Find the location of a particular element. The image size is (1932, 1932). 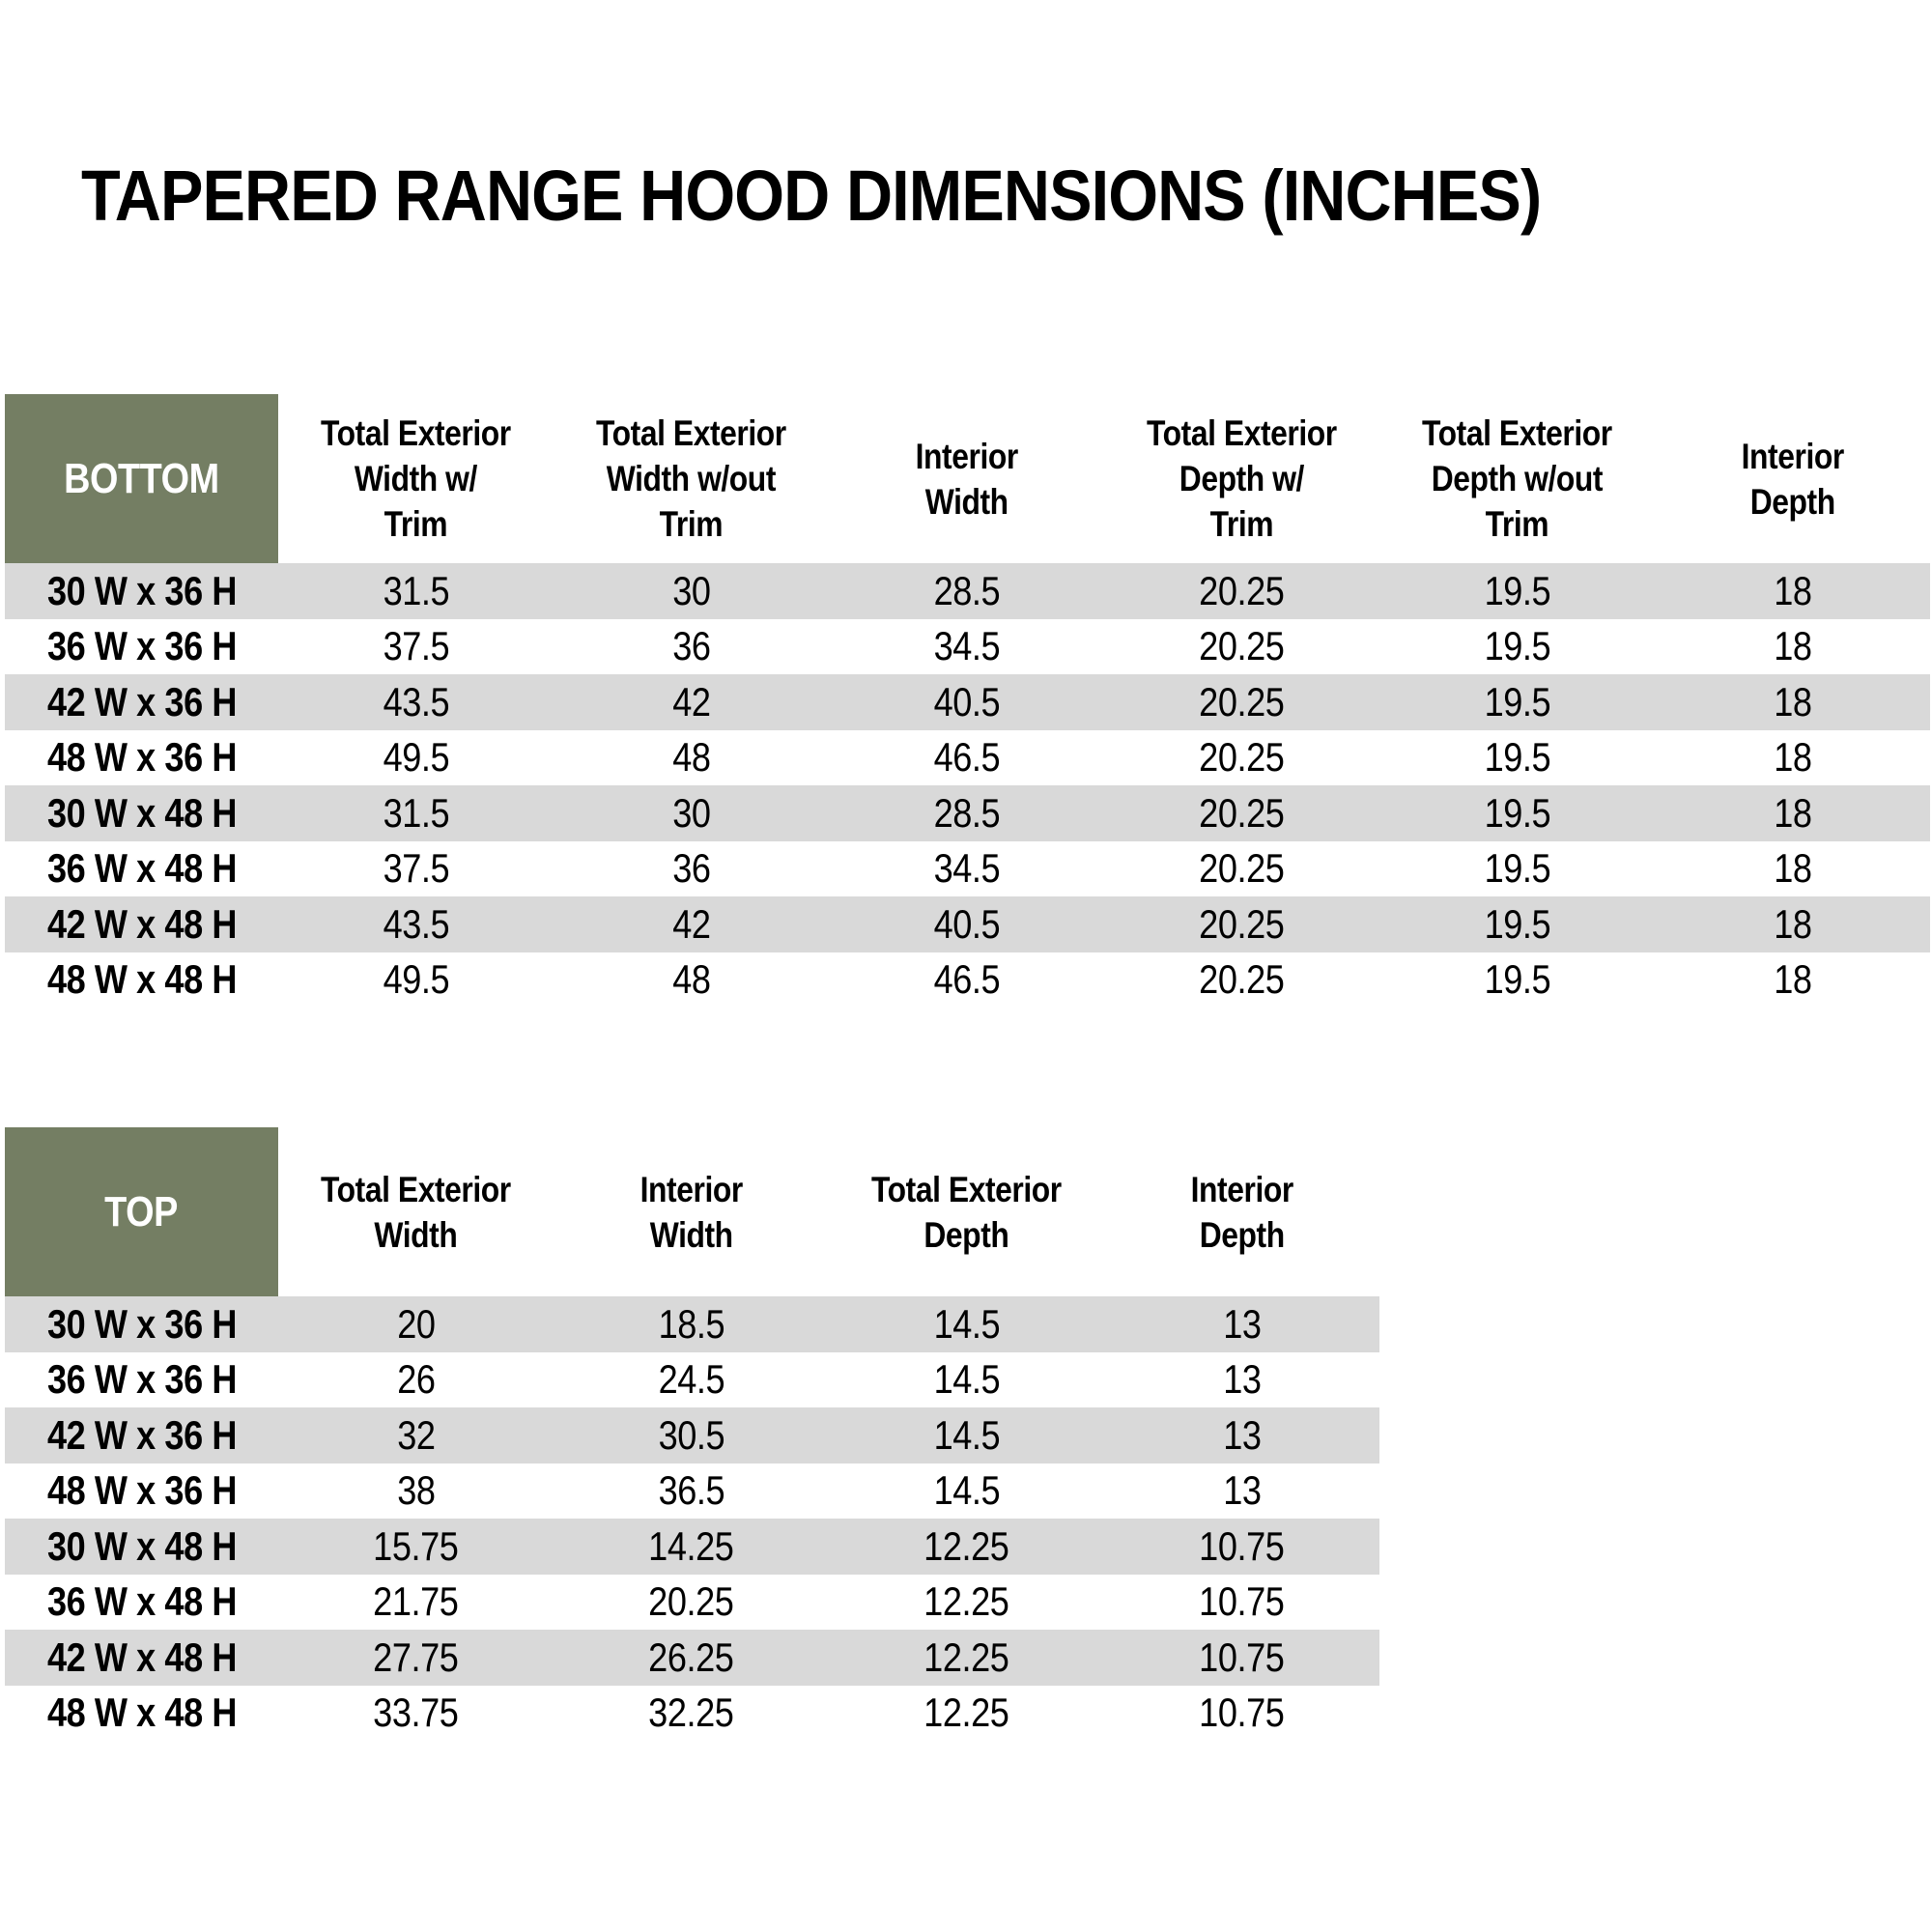

column-header-label: Total Exterior Width is located at coordinates (416, 1212).